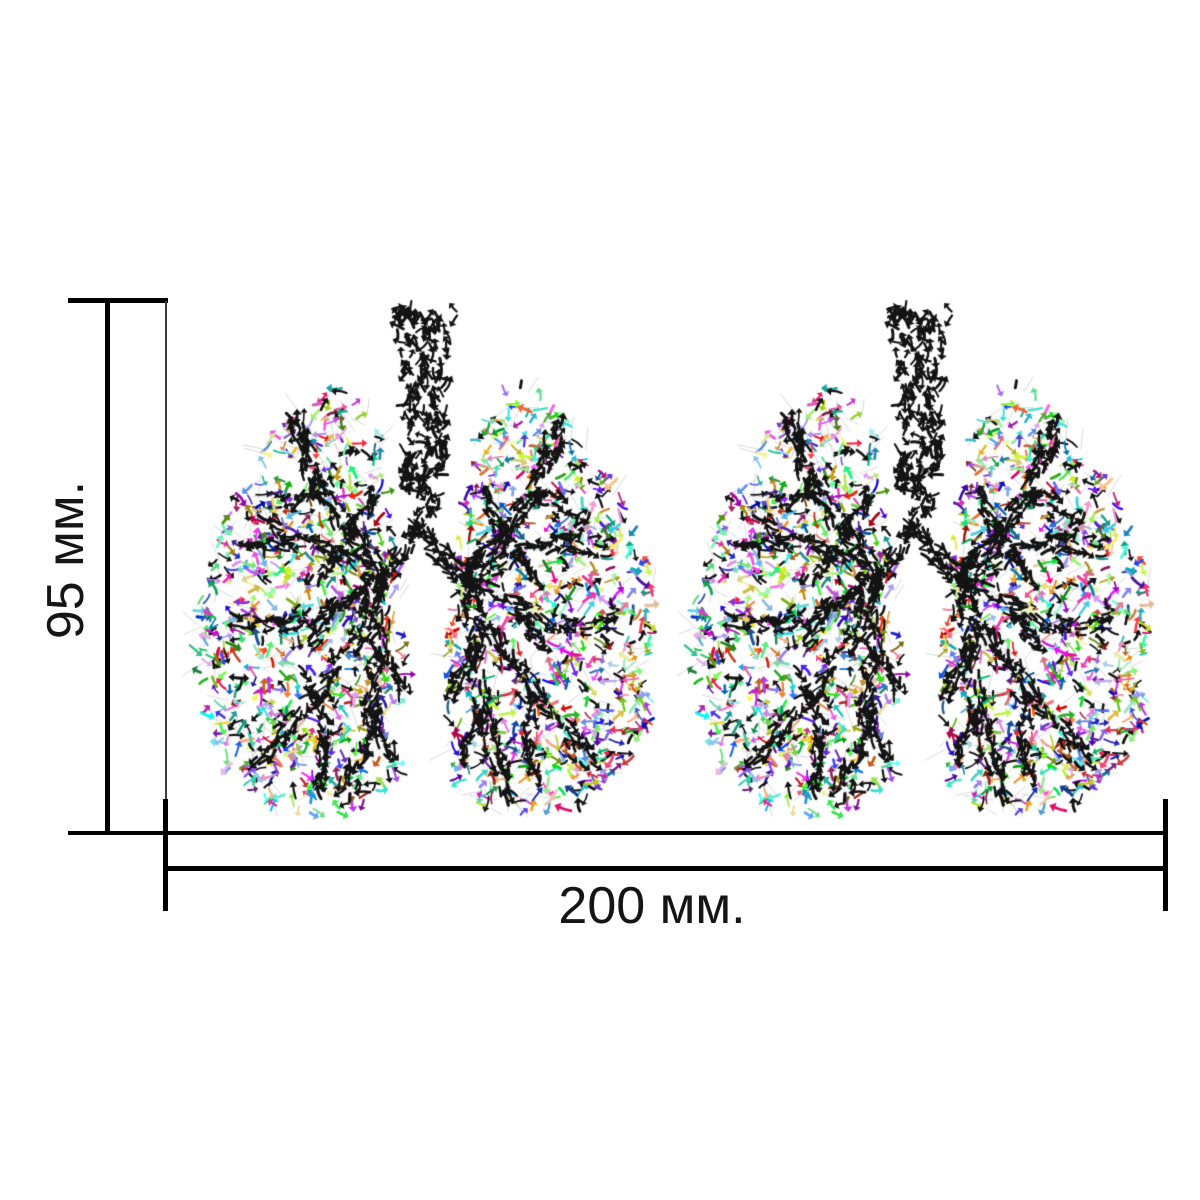 The image size is (1200, 1200). Describe the element at coordinates (165, 855) in the screenshot. I see `width-dimension-tick-left` at that location.